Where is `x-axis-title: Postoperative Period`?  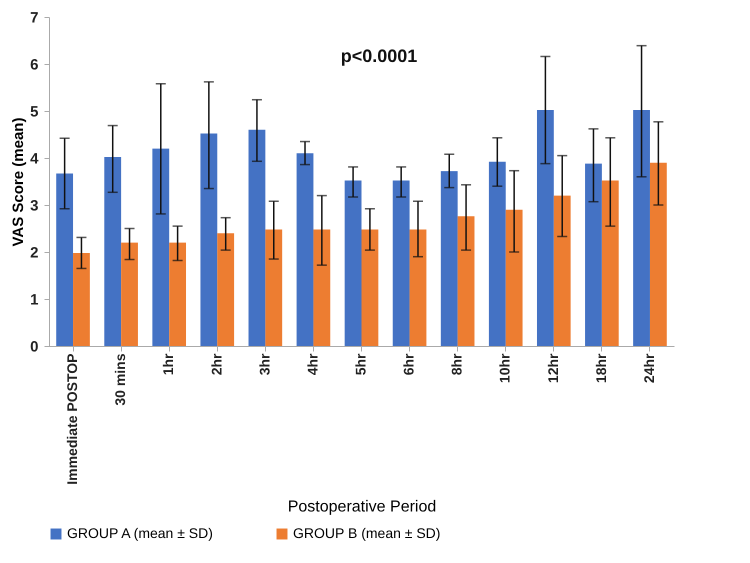 x-axis-title: Postoperative Period is located at coordinates (362, 507).